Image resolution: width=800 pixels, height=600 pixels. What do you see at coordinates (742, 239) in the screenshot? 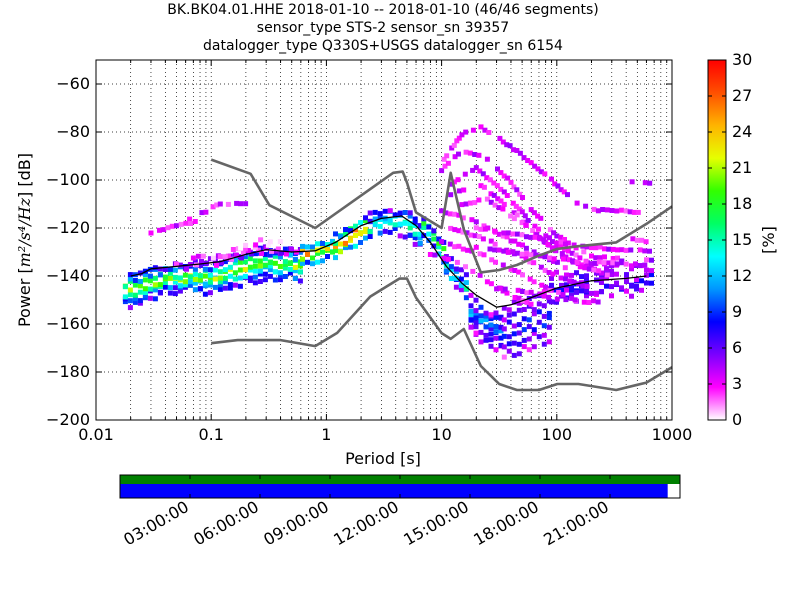
I see `colorbar-tick-label: 15` at bounding box center [742, 239].